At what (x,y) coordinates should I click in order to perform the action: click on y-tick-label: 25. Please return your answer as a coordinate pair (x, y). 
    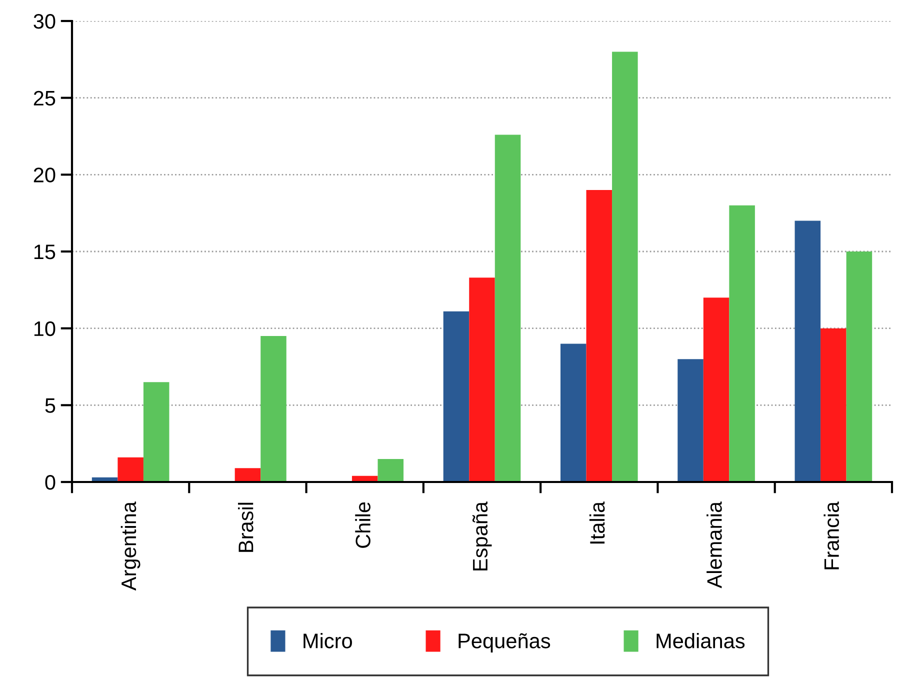
    Looking at the image, I should click on (45, 98).